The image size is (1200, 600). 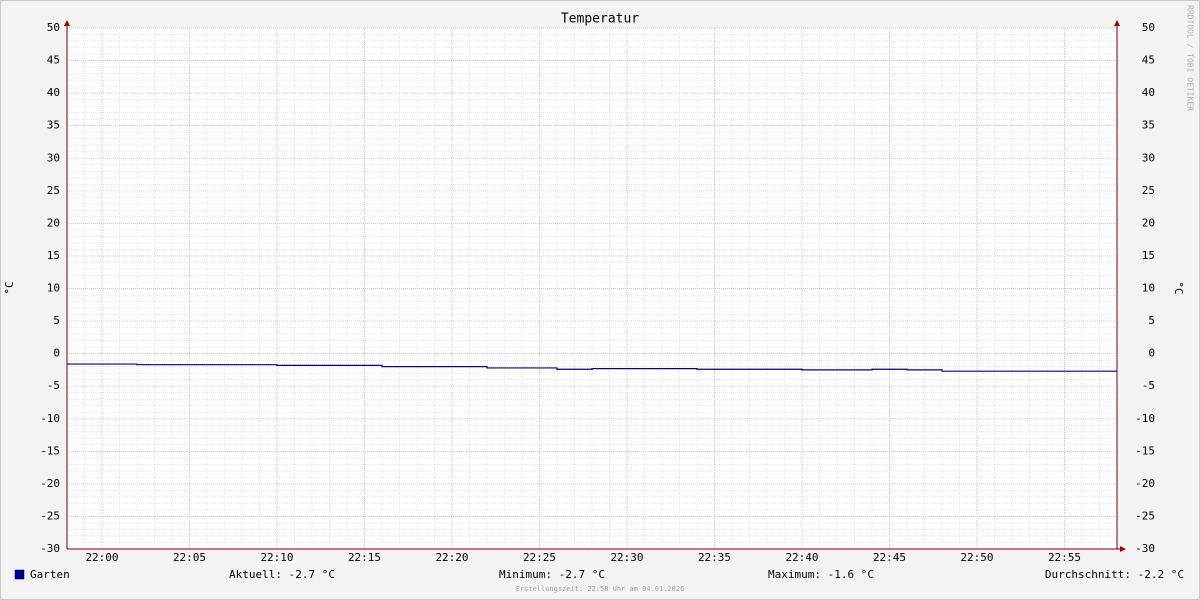 I want to click on x-tick-label: 22:05, so click(x=189, y=557).